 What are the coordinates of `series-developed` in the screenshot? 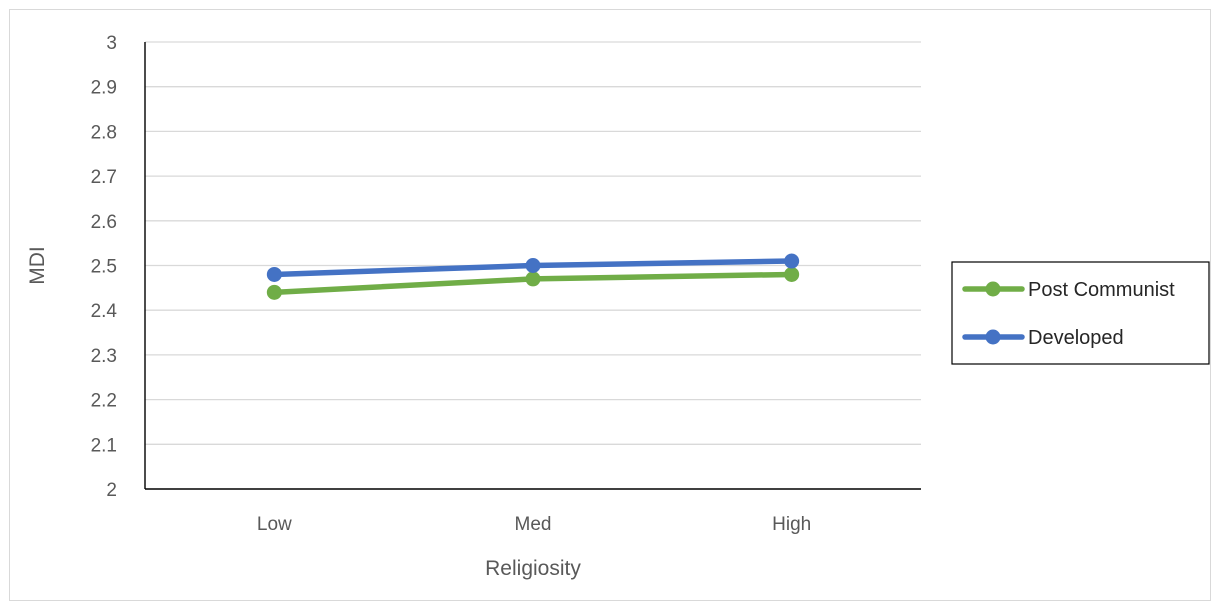 It's located at (533, 267).